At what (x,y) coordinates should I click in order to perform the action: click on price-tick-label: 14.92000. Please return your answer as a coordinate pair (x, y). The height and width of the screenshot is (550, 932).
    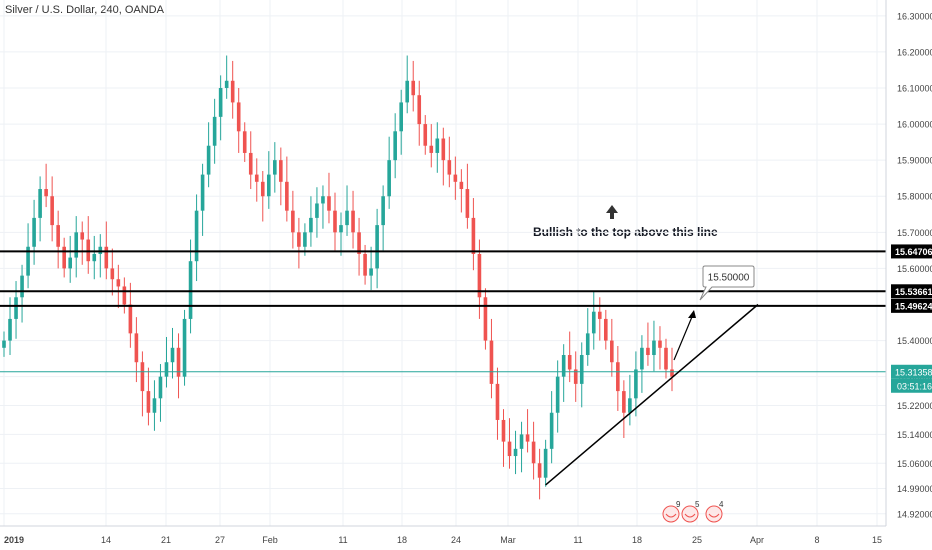
    Looking at the image, I should click on (914, 514).